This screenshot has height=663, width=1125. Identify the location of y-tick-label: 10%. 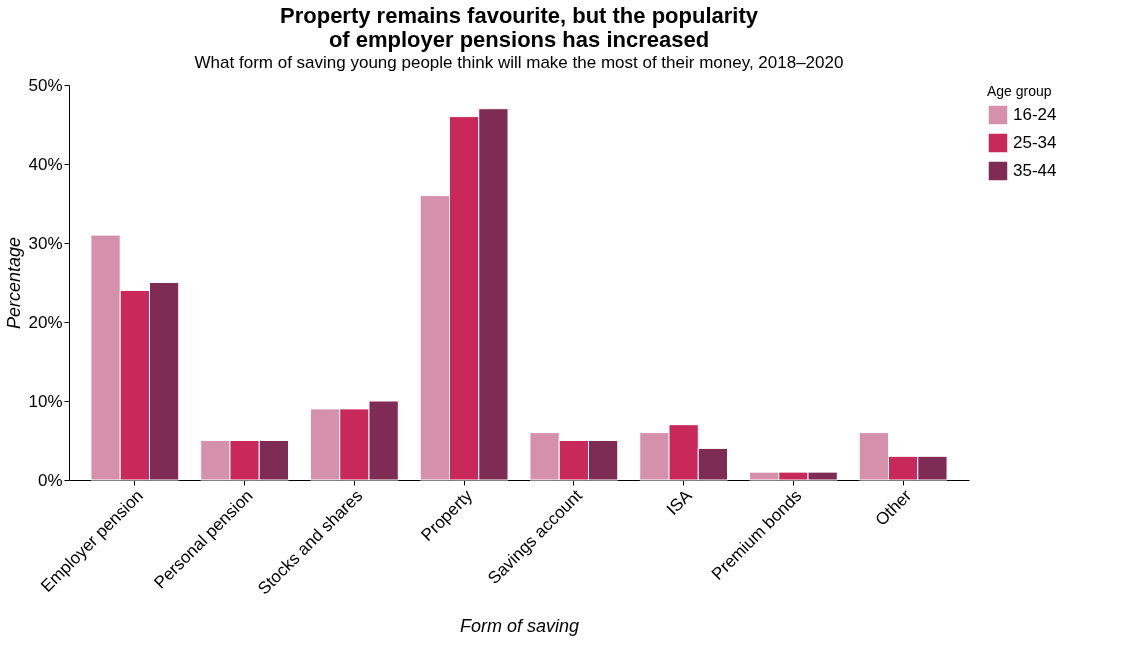
(45, 401).